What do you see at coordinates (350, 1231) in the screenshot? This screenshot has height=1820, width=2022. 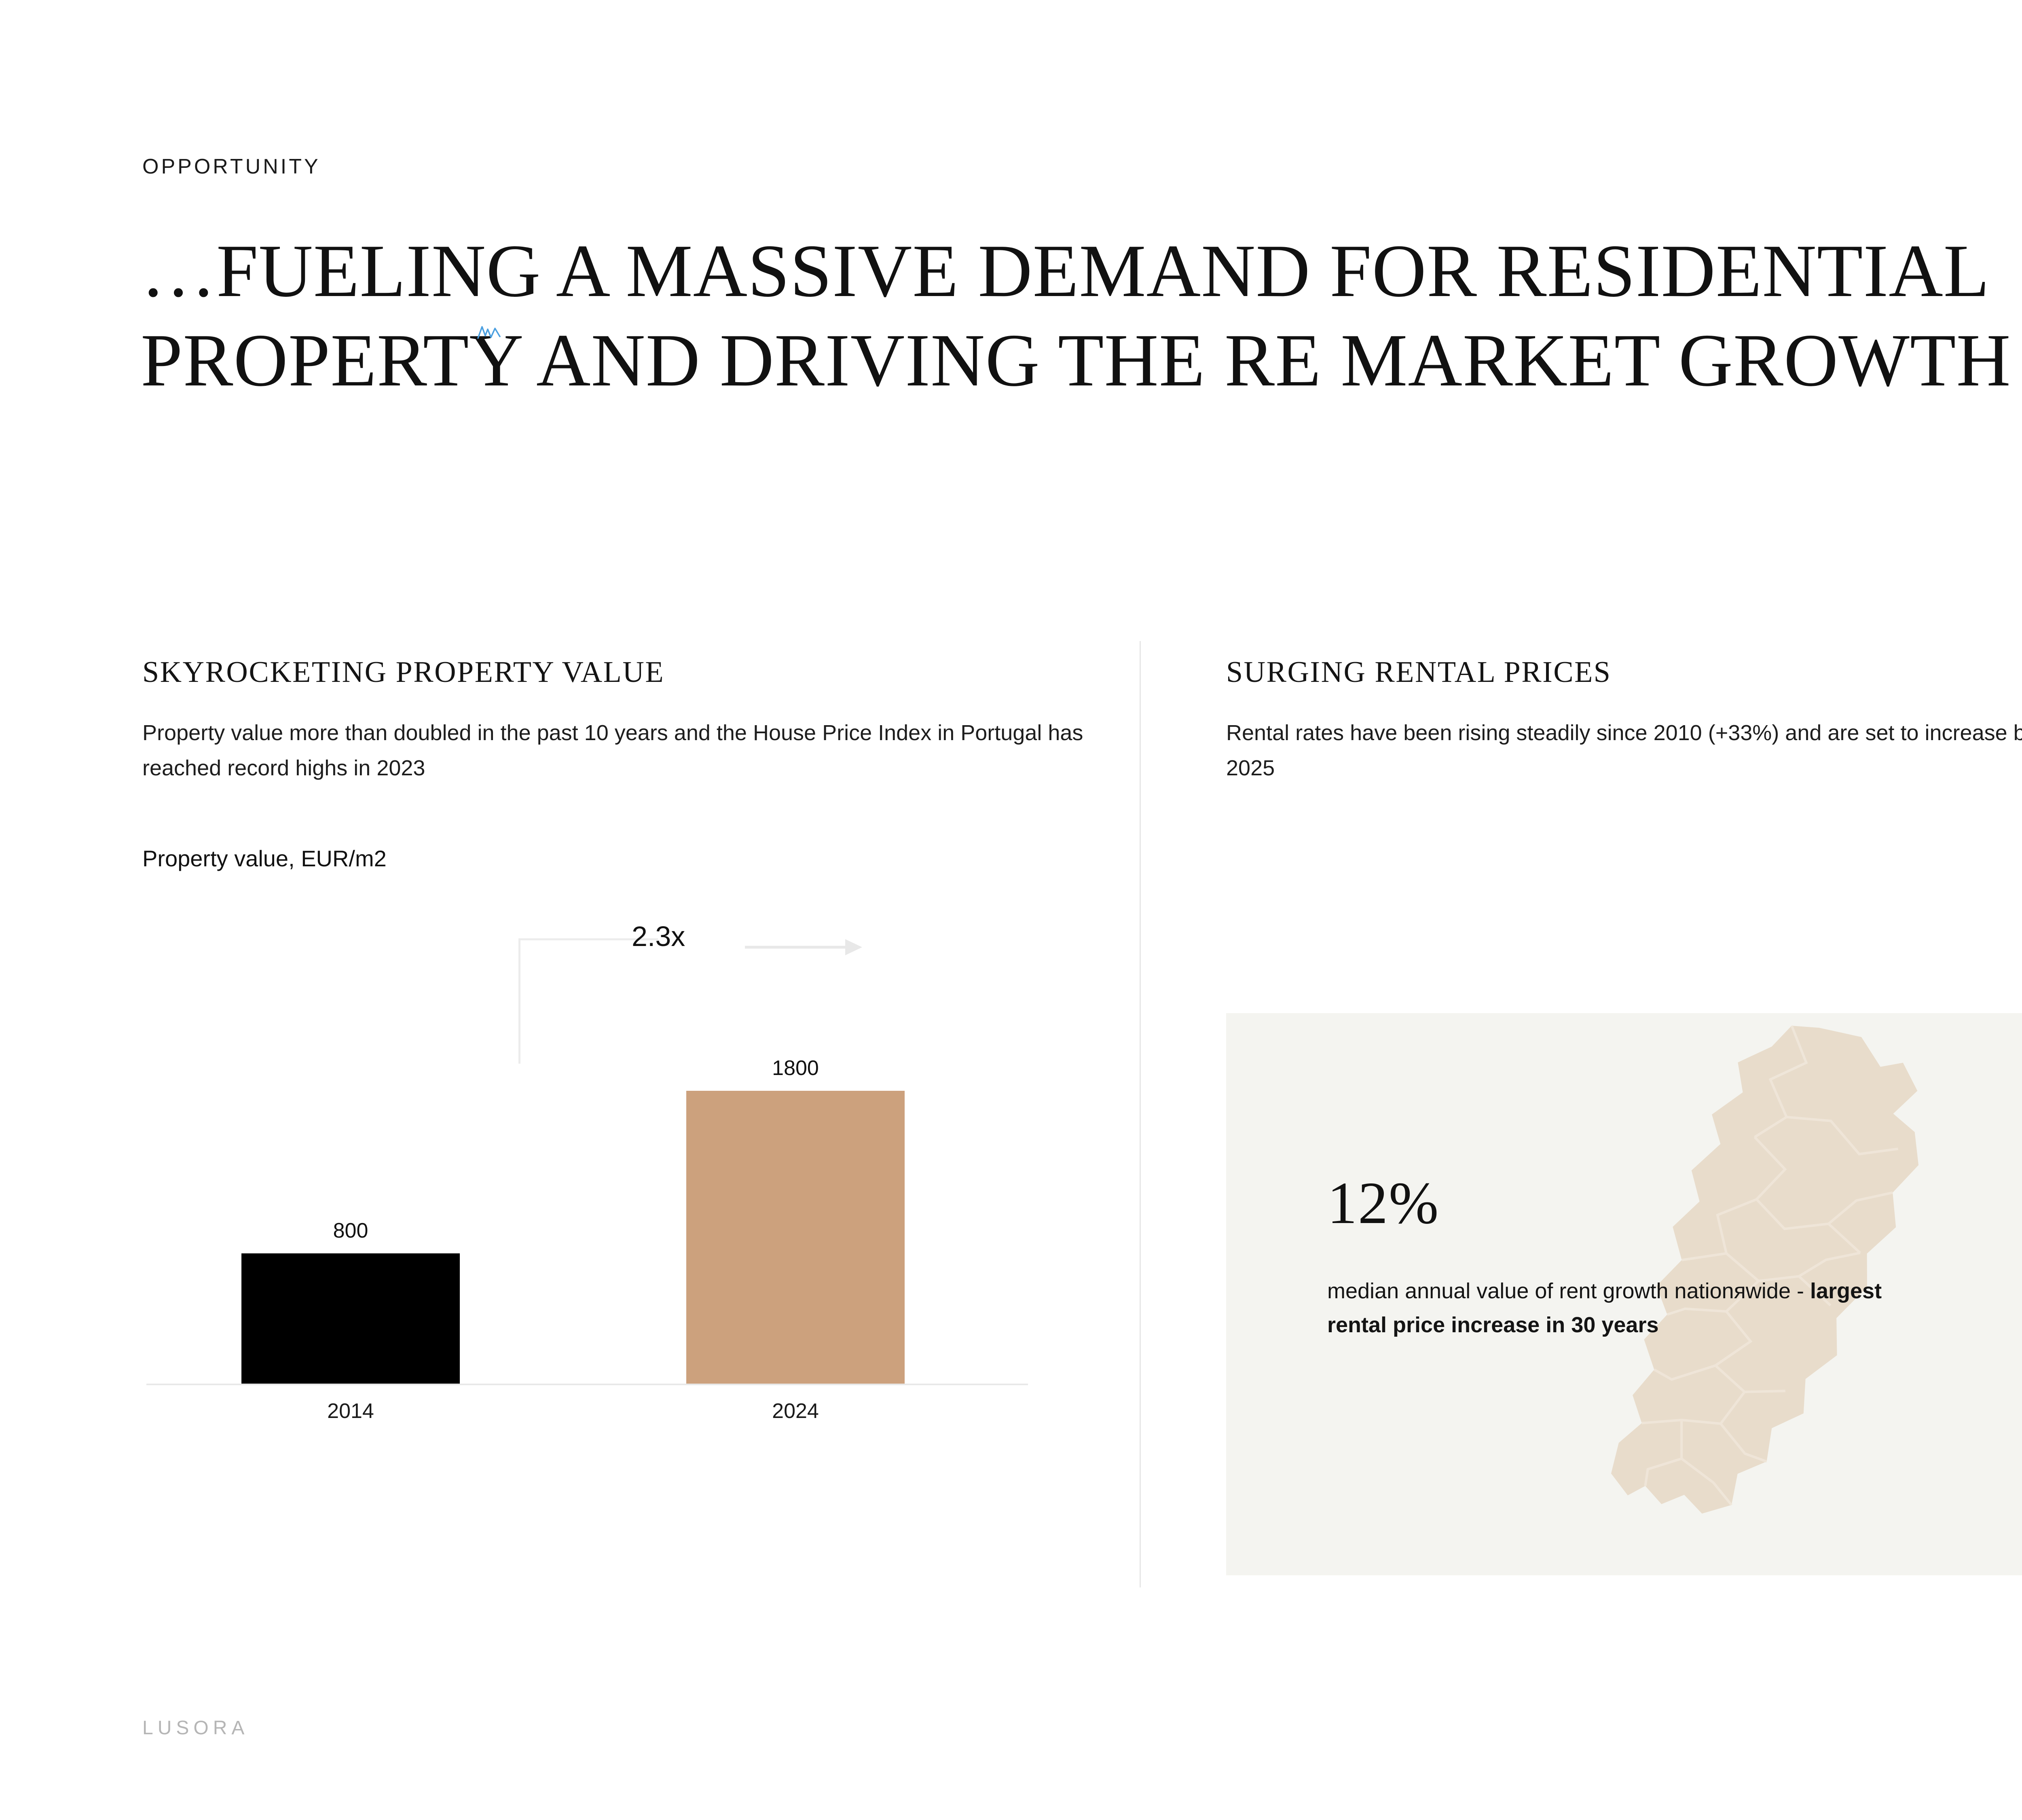 I see `bar-2014-value: 800` at bounding box center [350, 1231].